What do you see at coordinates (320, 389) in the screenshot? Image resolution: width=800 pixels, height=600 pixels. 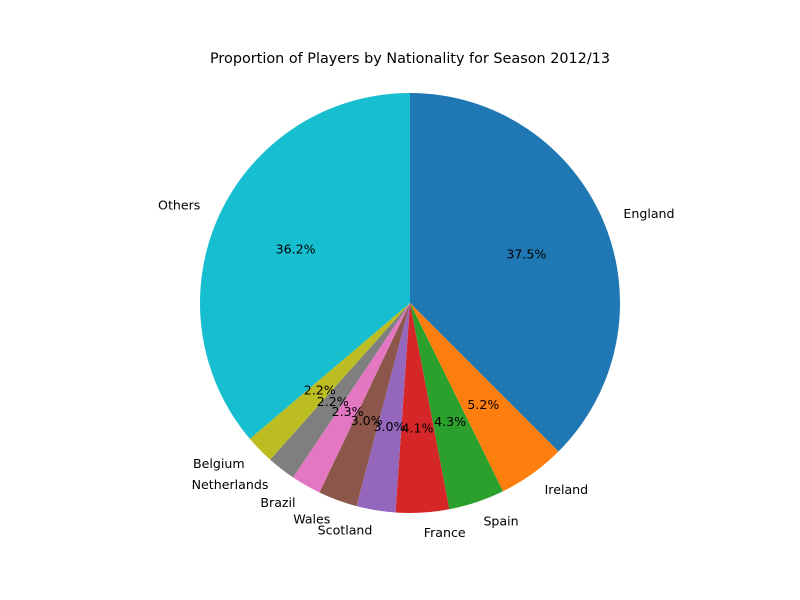 I see `pct-label-belgium: 2.2%` at bounding box center [320, 389].